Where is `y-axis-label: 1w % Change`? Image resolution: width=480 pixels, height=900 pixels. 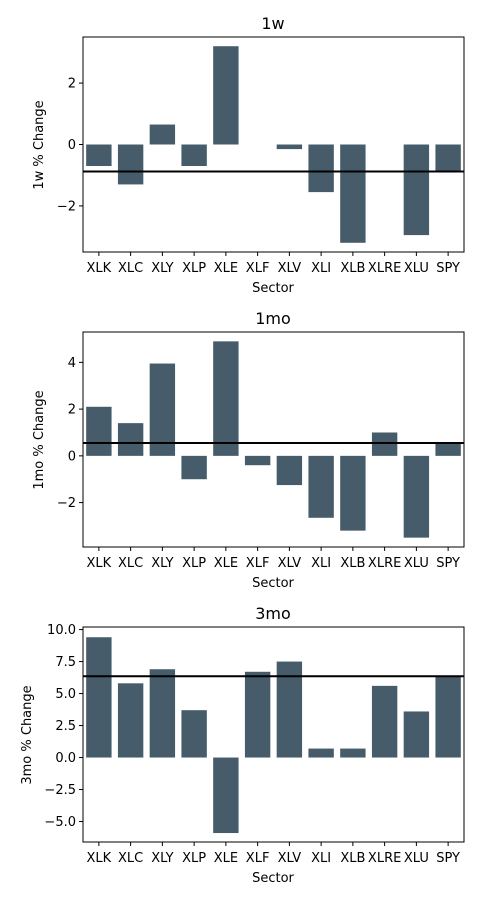
y-axis-label: 1w % Change is located at coordinates (39, 144).